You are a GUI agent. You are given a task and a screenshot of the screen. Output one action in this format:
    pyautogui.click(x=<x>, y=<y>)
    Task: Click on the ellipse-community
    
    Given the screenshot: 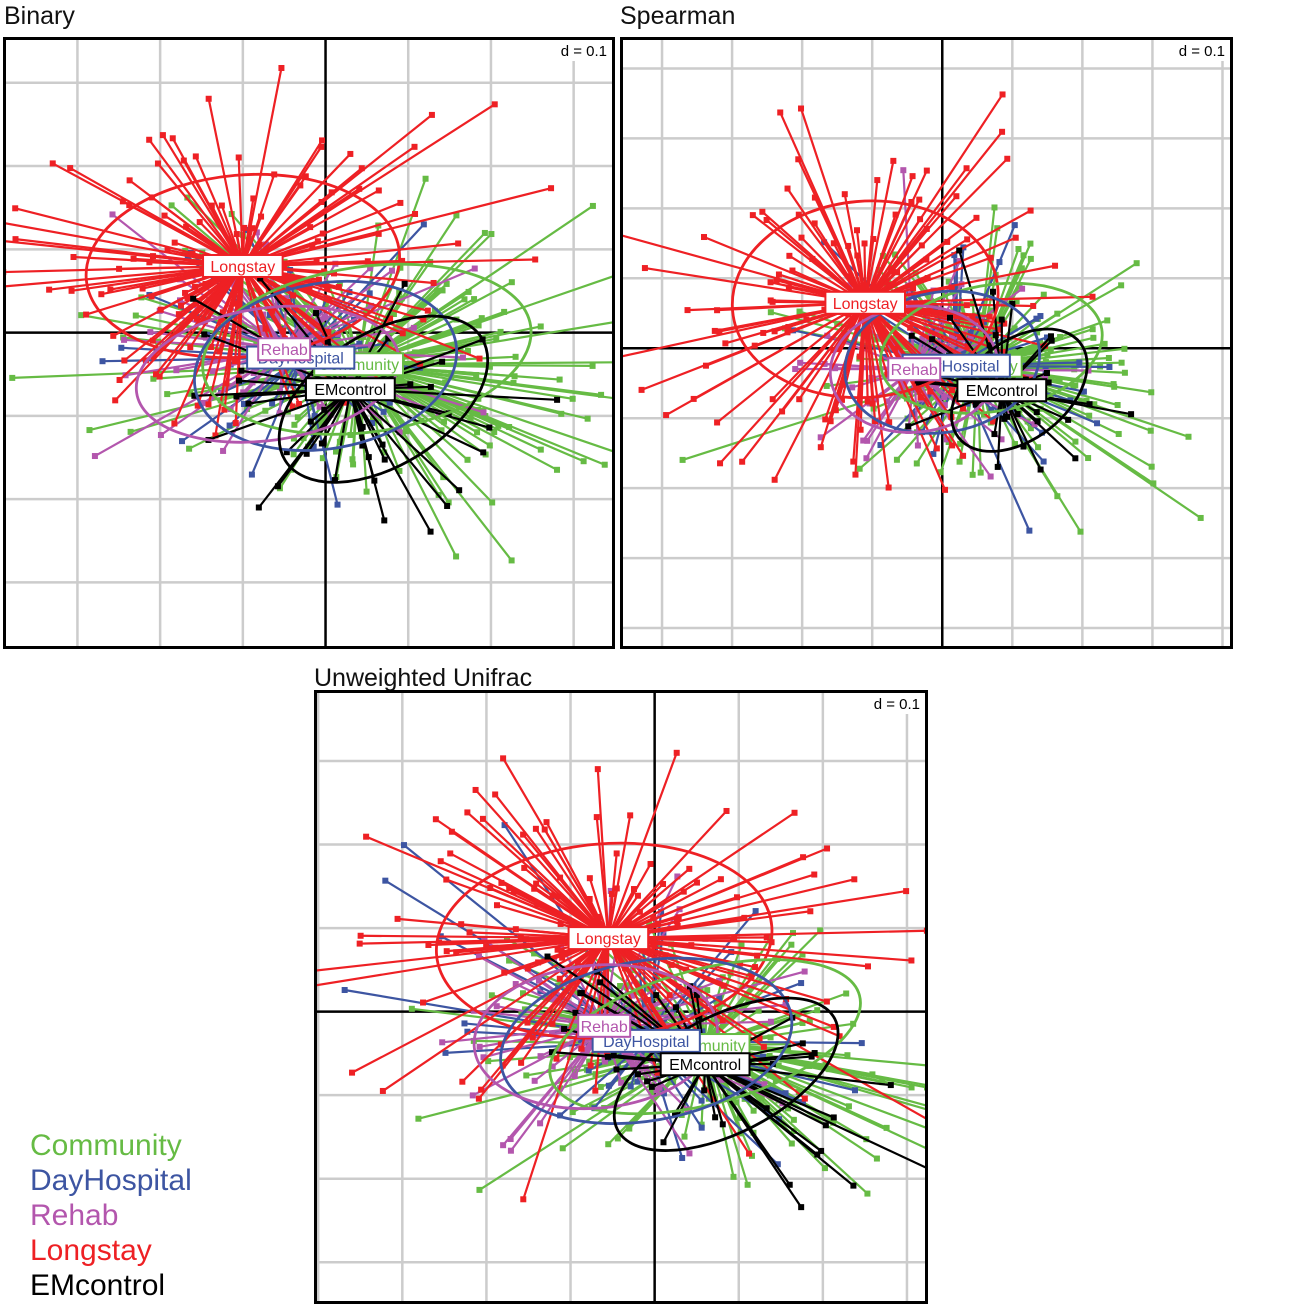 What is the action you would take?
    pyautogui.click(x=367, y=349)
    